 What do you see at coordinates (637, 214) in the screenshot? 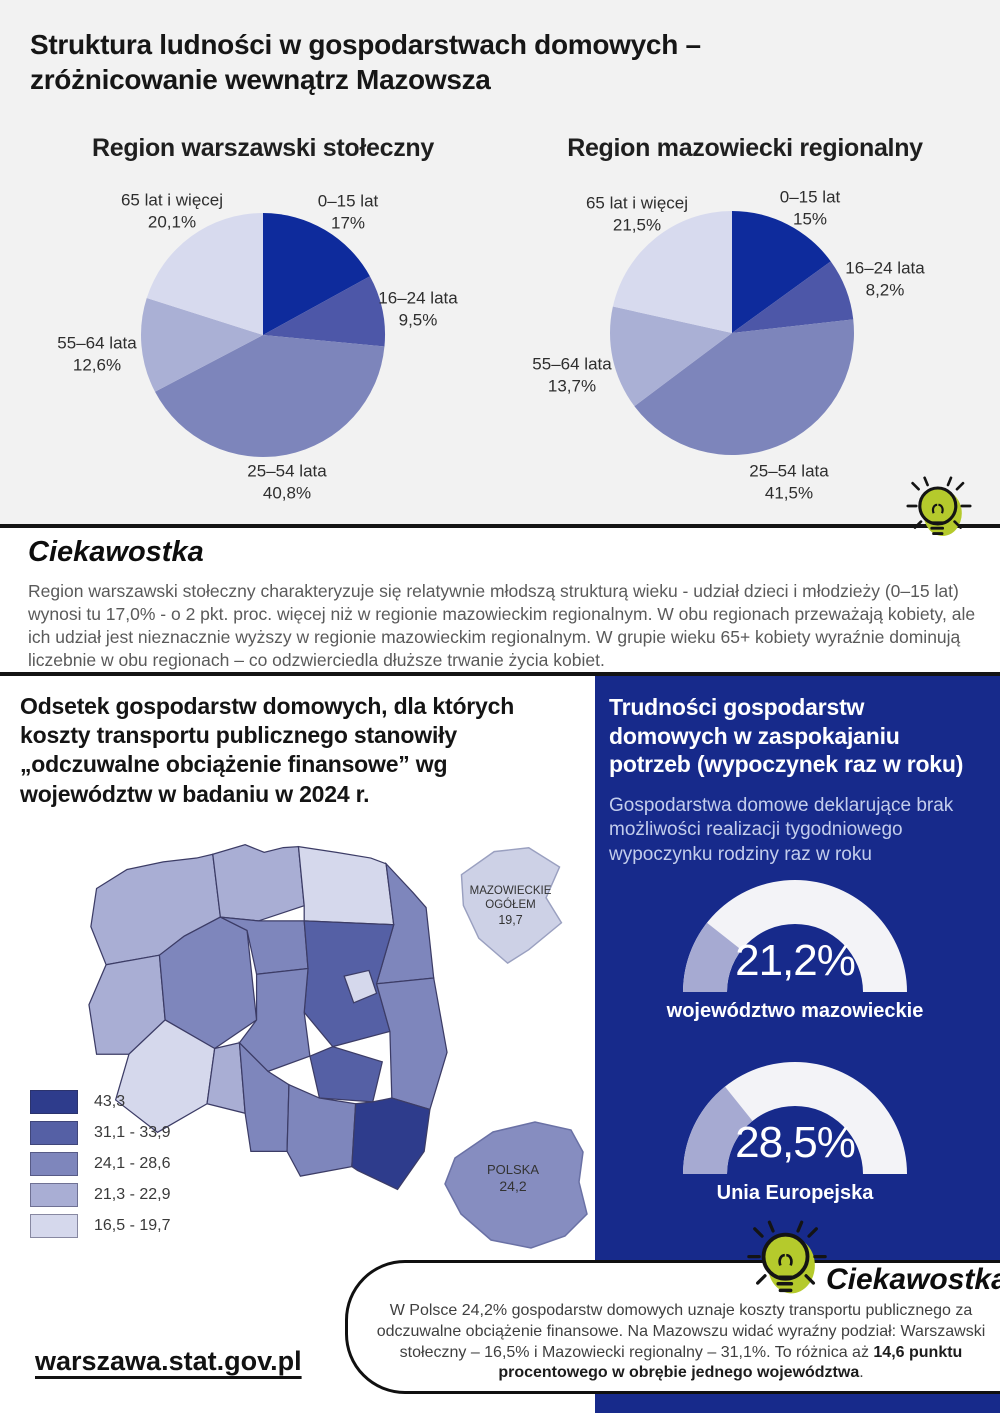
I see `pie-label: 65 lat i więcej 21,5%` at bounding box center [637, 214].